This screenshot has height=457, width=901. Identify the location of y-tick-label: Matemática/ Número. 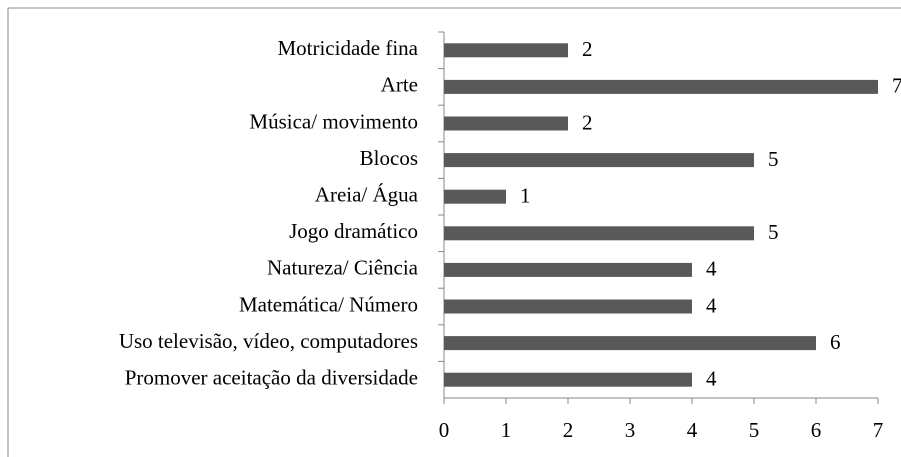
(328, 304).